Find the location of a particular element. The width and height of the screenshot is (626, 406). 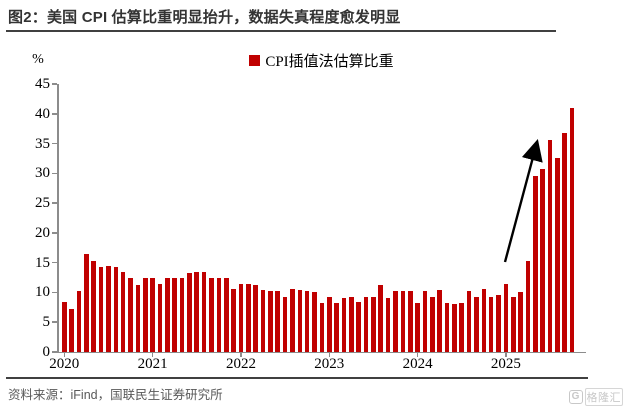

y-axis-unit: % is located at coordinates (38, 59).